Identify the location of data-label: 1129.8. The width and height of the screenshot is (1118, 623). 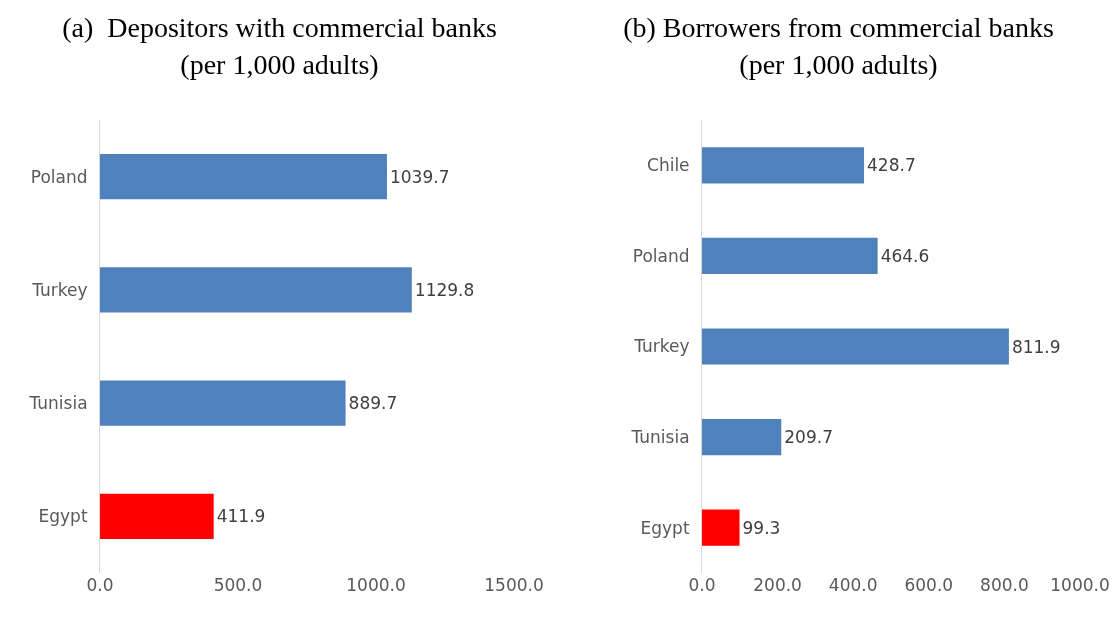
(444, 289).